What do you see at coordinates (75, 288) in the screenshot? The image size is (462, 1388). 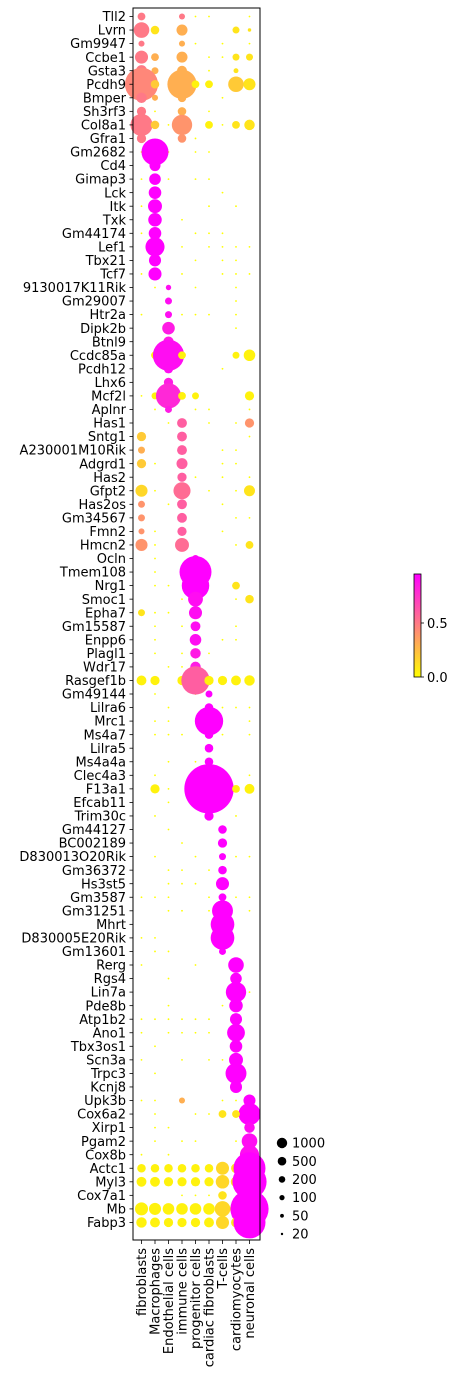 I see `y-tick-label: 9130017K11Rik` at bounding box center [75, 288].